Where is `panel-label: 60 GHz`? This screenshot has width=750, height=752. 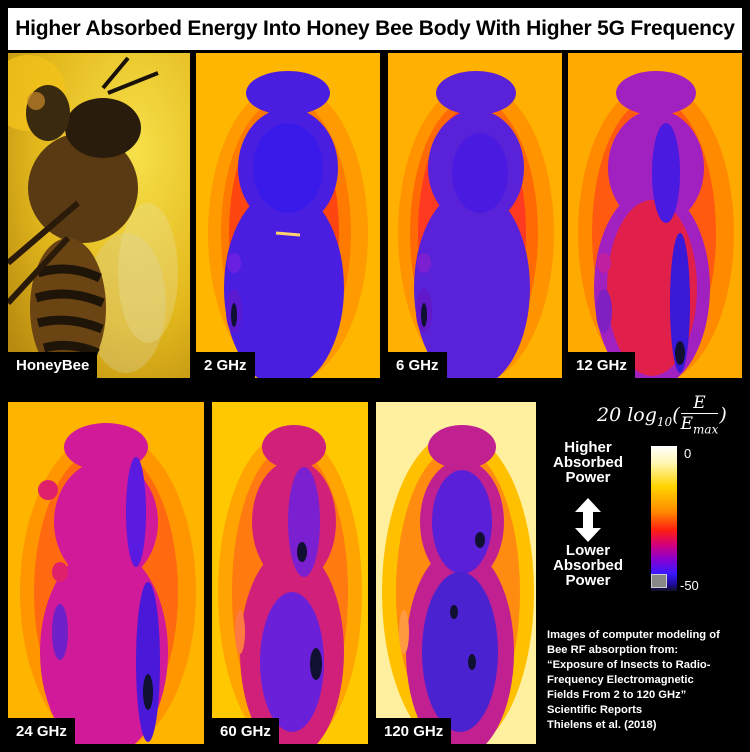
panel-label: 60 GHz is located at coordinates (245, 731).